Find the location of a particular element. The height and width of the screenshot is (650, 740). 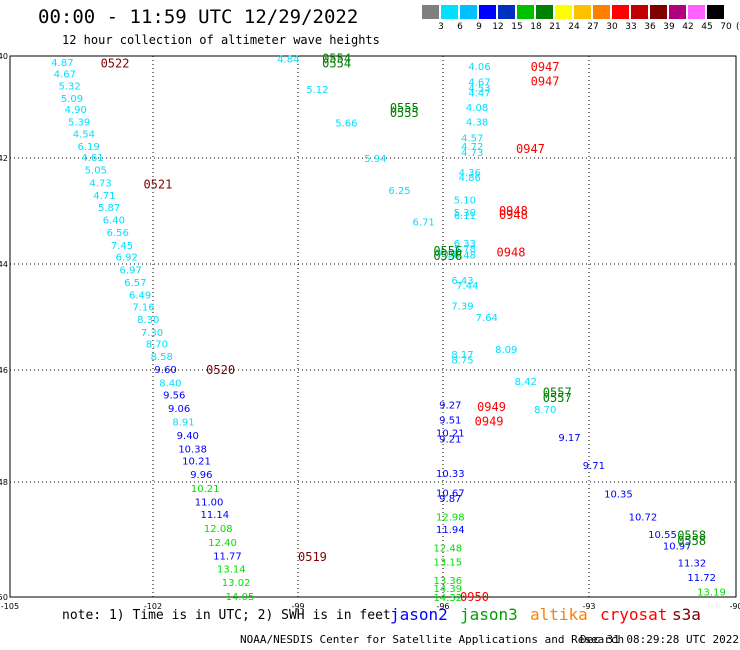

chart-title: 00:00 - 11:59 UTC 12/29/2022 is located at coordinates (198, 17).